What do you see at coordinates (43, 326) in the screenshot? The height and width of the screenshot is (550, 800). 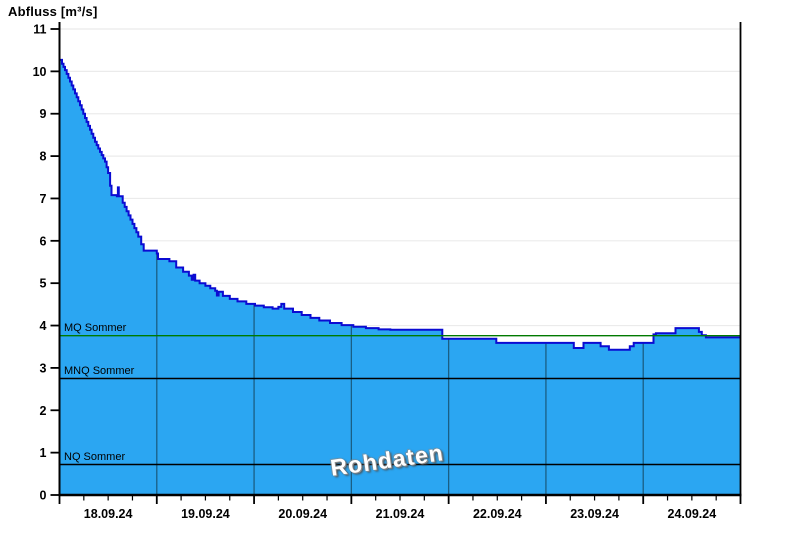 I see `svg-text: 4` at bounding box center [43, 326].